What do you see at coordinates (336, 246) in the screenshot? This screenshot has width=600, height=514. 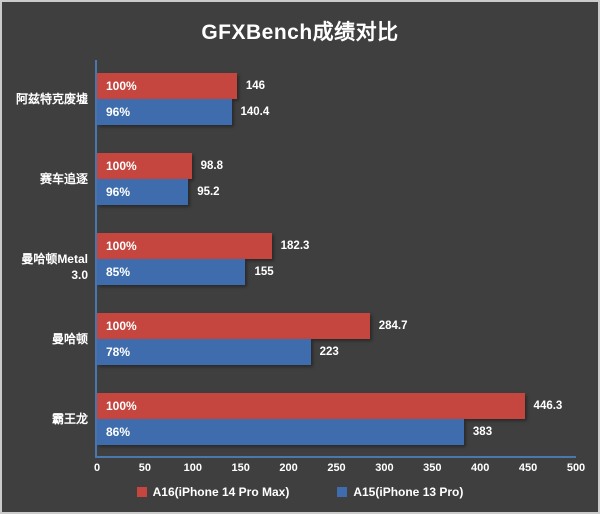 I see `bar-row-a16-2: 100% 182.3` at bounding box center [336, 246].